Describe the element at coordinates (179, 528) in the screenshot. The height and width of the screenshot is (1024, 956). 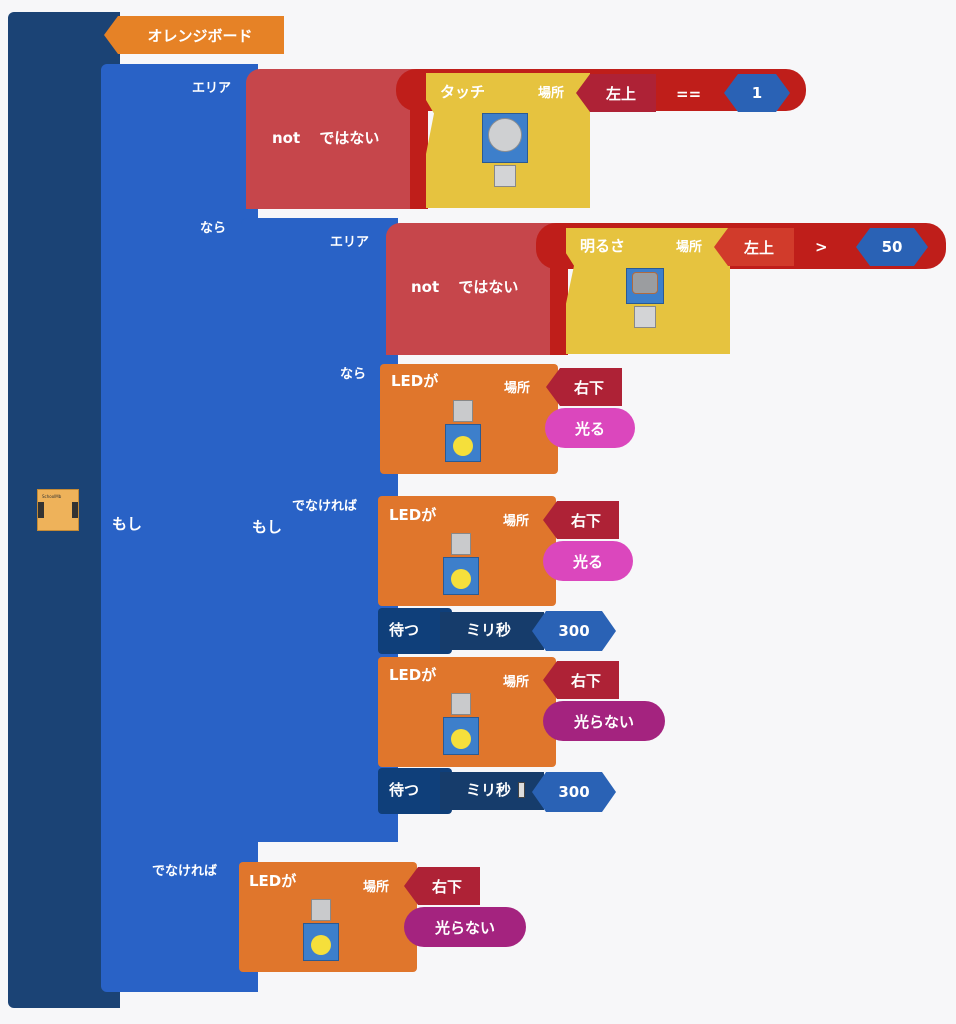
I see `if-block-outer` at that location.